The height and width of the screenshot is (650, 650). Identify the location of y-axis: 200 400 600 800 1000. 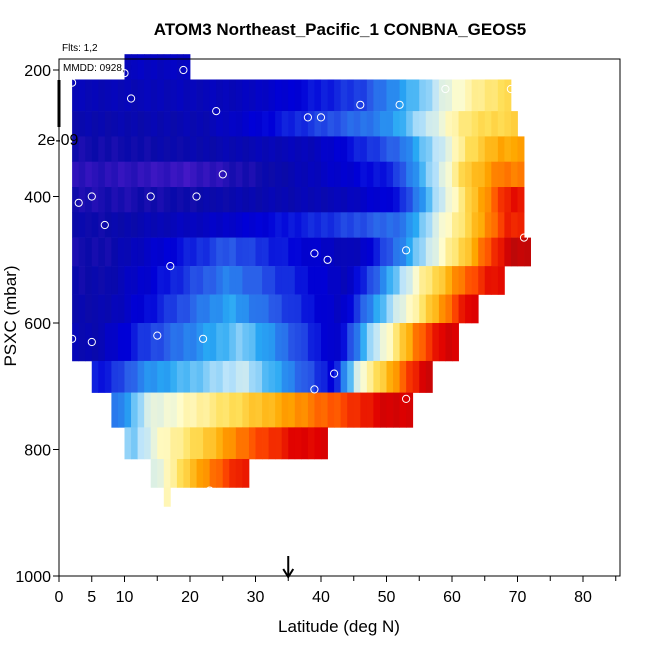
(37, 324).